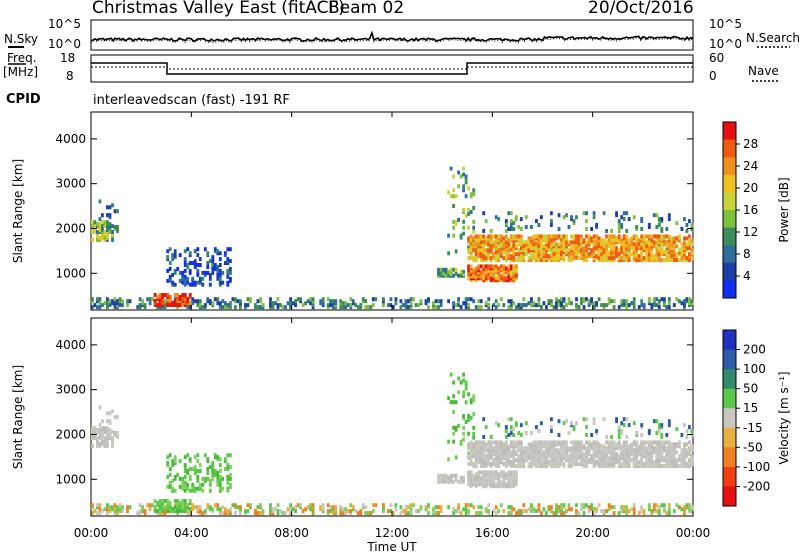 The image size is (800, 554). I want to click on colorbar-tick-label: -50, so click(753, 447).